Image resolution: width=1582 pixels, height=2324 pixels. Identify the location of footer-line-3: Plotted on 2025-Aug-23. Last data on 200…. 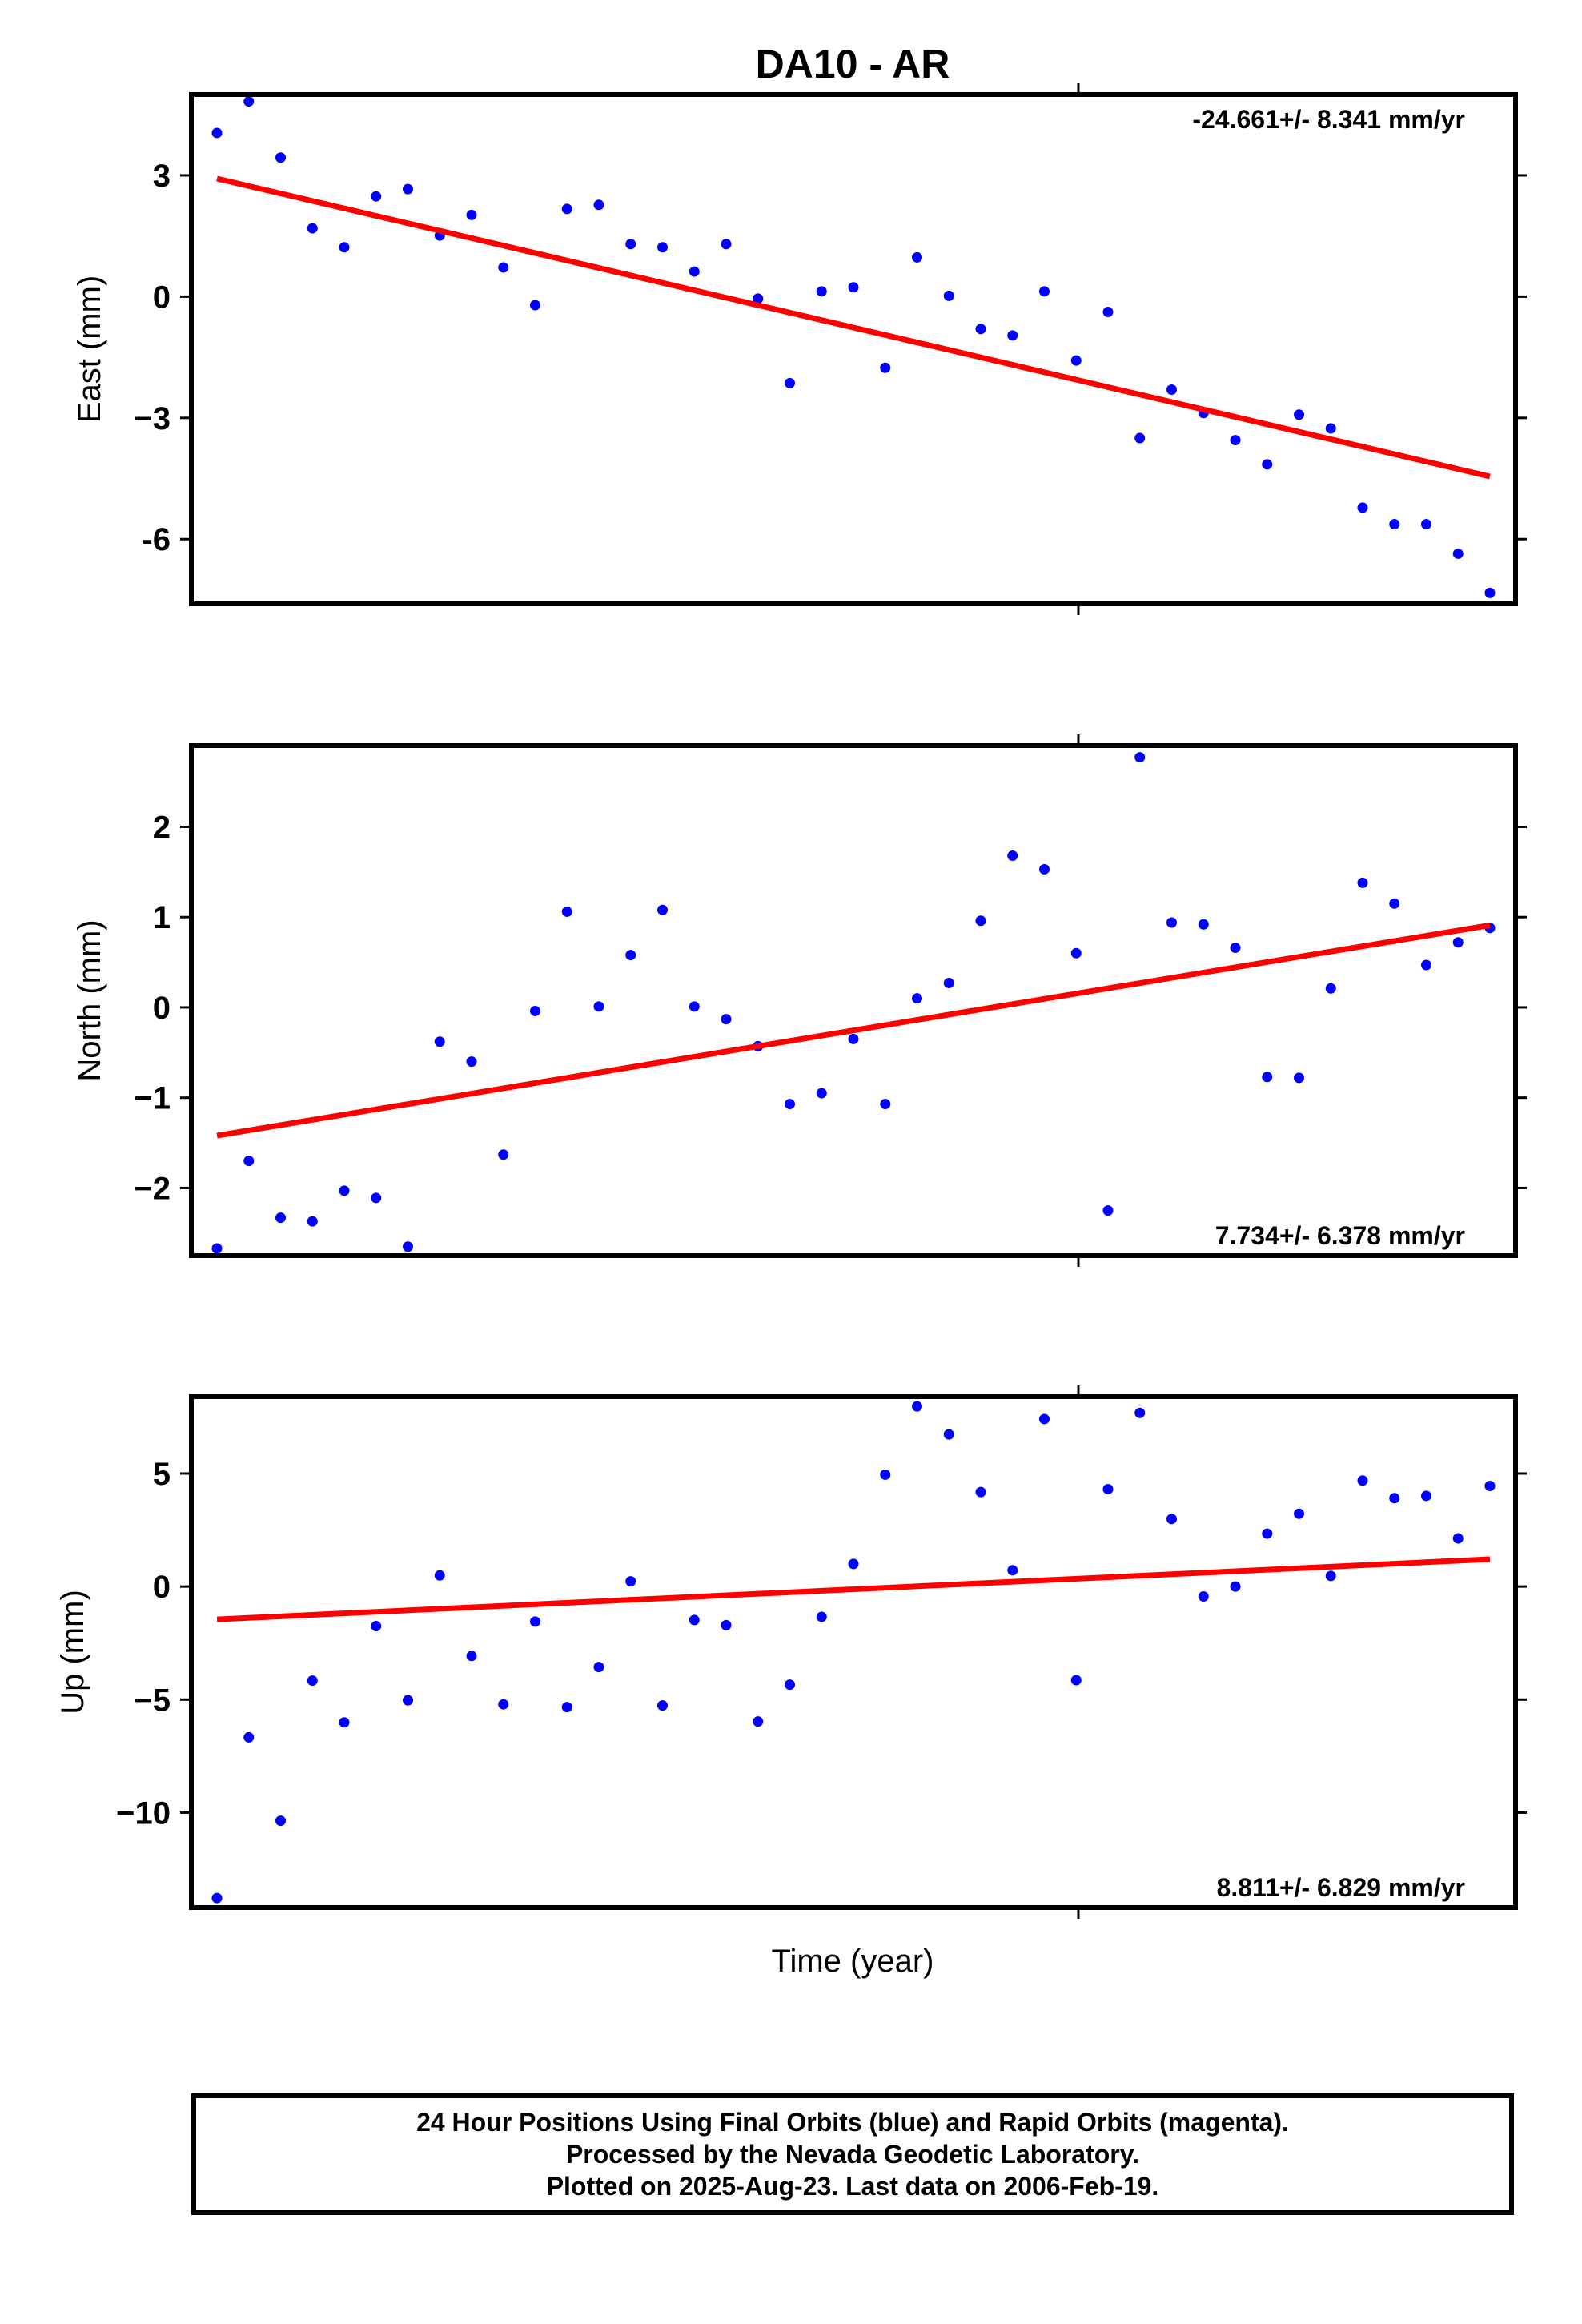
(852, 2186).